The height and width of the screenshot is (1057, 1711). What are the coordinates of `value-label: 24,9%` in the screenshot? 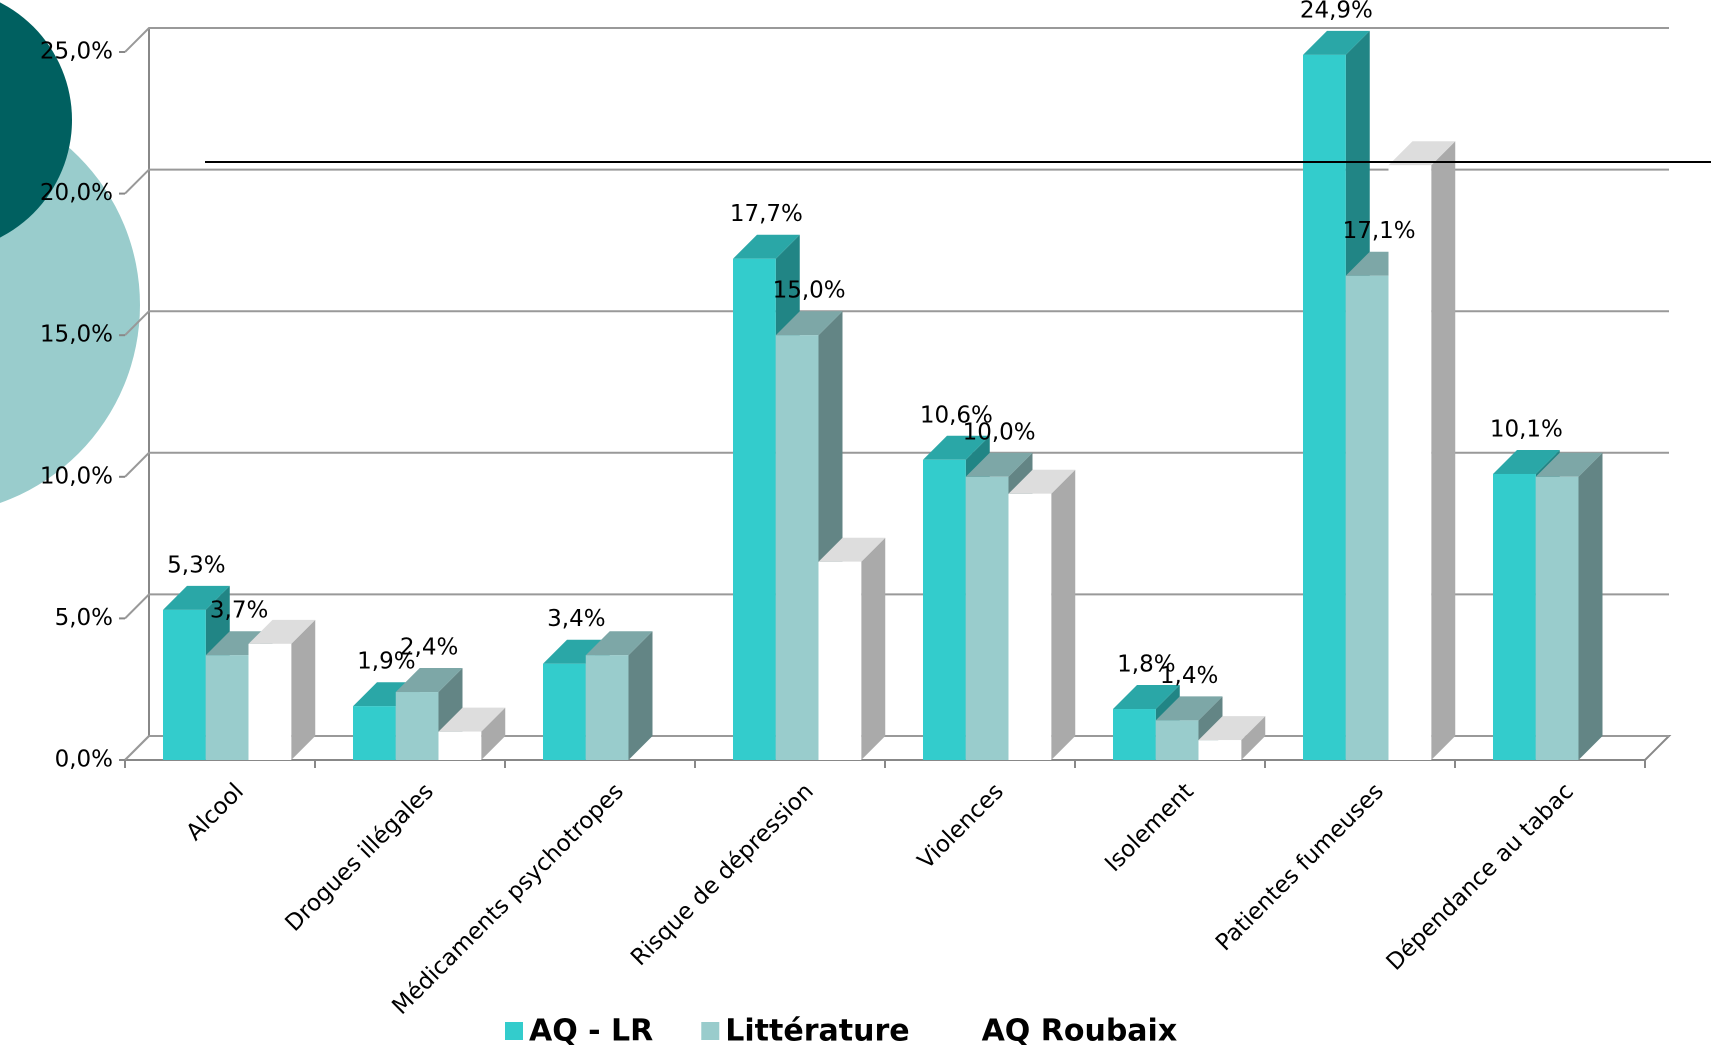 It's located at (1336, 11).